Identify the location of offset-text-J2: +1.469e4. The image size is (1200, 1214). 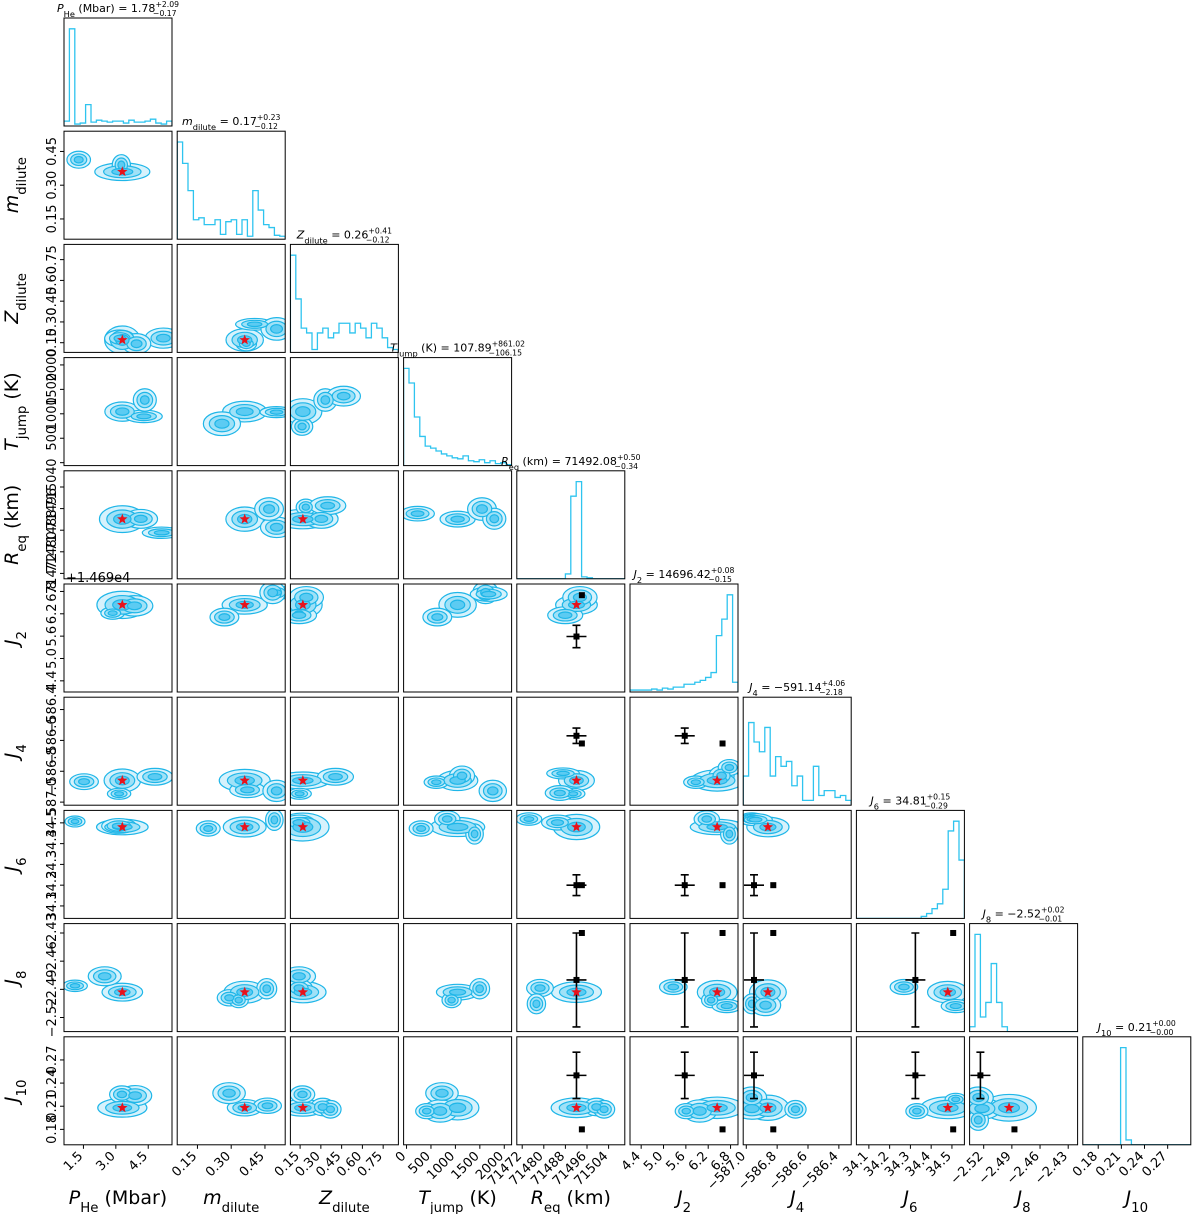
(98, 578).